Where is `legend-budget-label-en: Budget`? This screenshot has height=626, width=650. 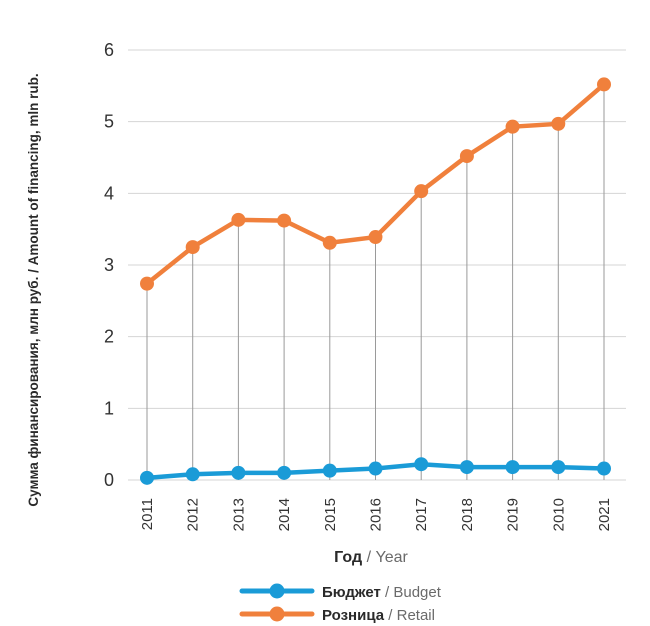
legend-budget-label-en: Budget is located at coordinates (417, 592).